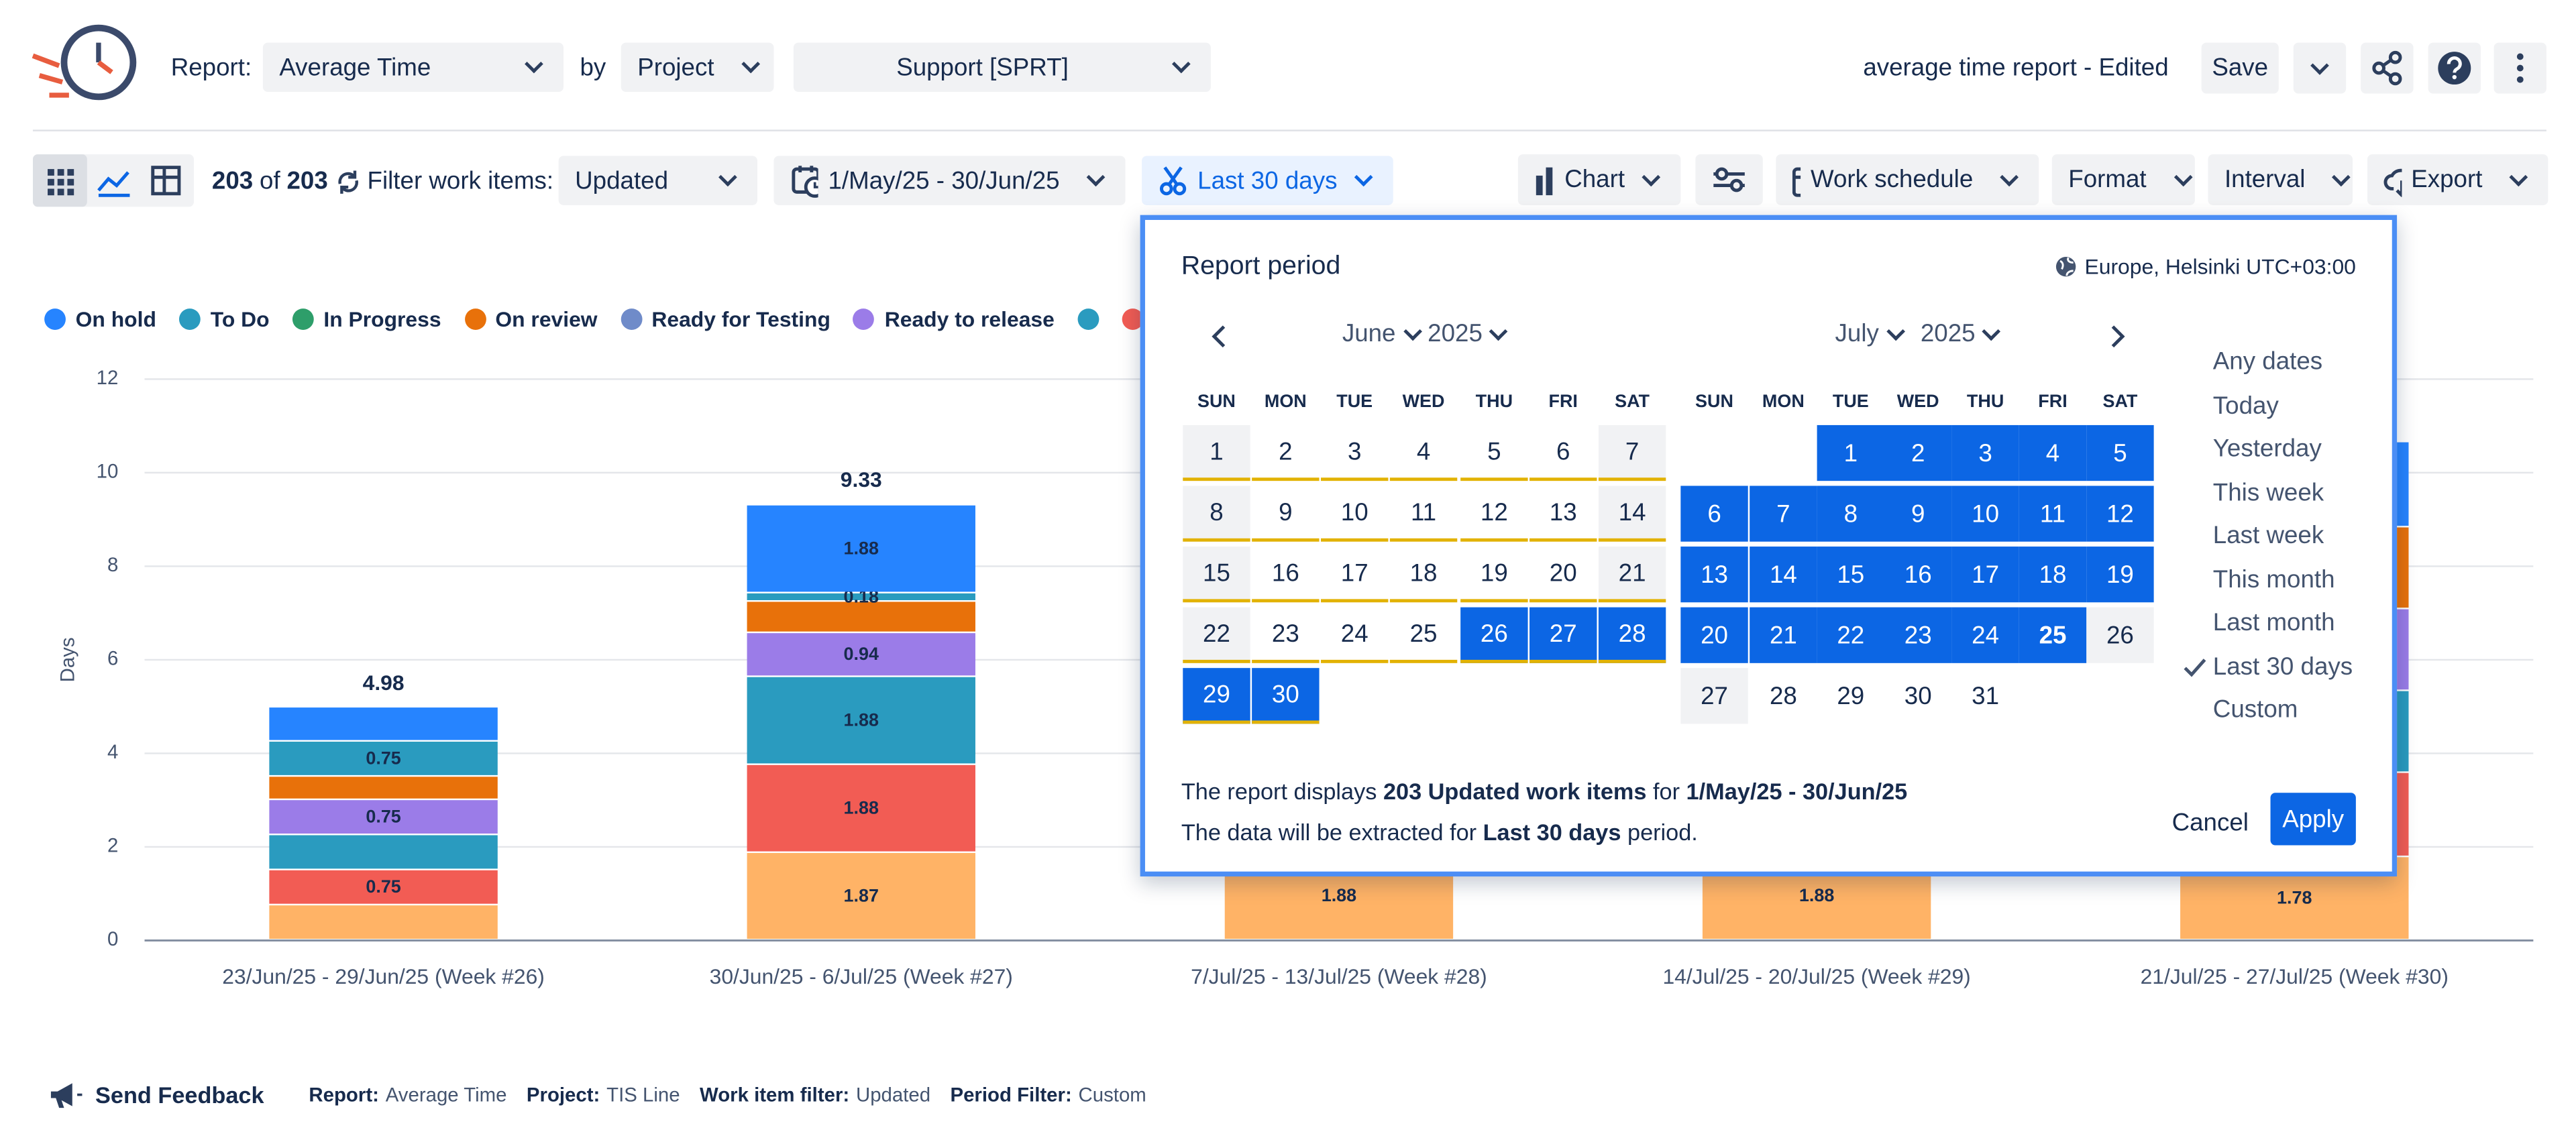  What do you see at coordinates (232, 182) in the screenshot?
I see `count: 203` at bounding box center [232, 182].